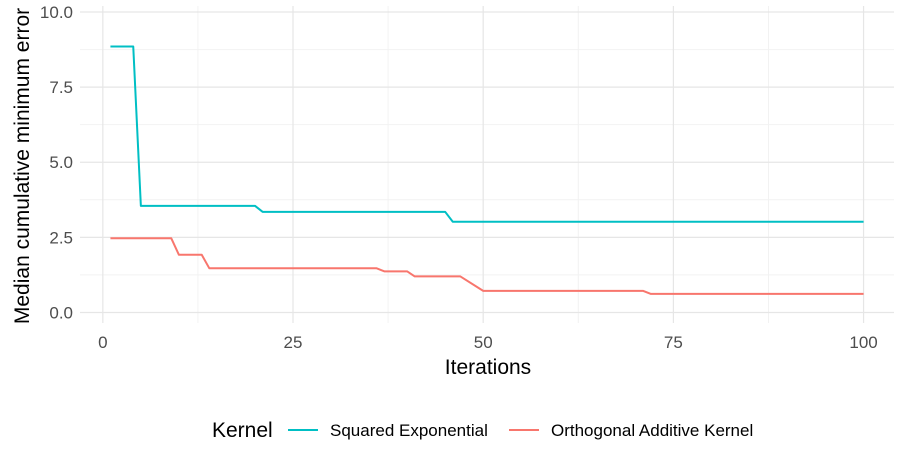 The height and width of the screenshot is (468, 906). I want to click on x-axis-title: Iterations, so click(488, 367).